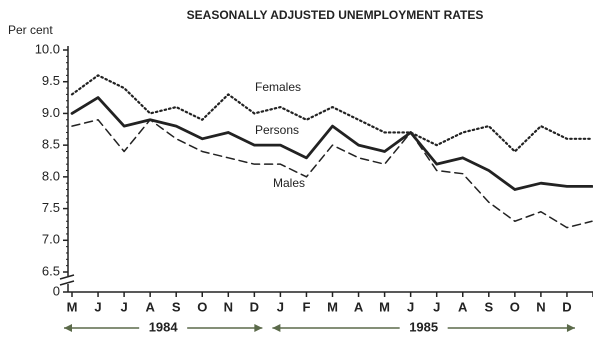  I want to click on axis-break, so click(67, 280).